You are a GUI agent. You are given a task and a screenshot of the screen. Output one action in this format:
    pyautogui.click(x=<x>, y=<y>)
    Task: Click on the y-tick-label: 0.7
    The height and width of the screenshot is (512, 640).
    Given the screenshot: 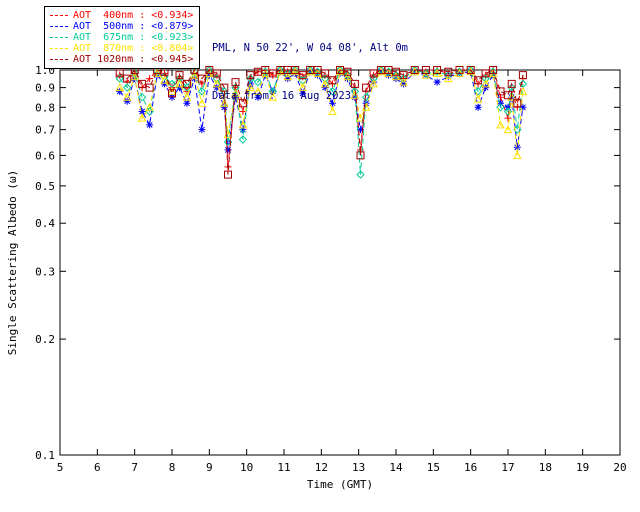 What is the action you would take?
    pyautogui.click(x=45, y=130)
    